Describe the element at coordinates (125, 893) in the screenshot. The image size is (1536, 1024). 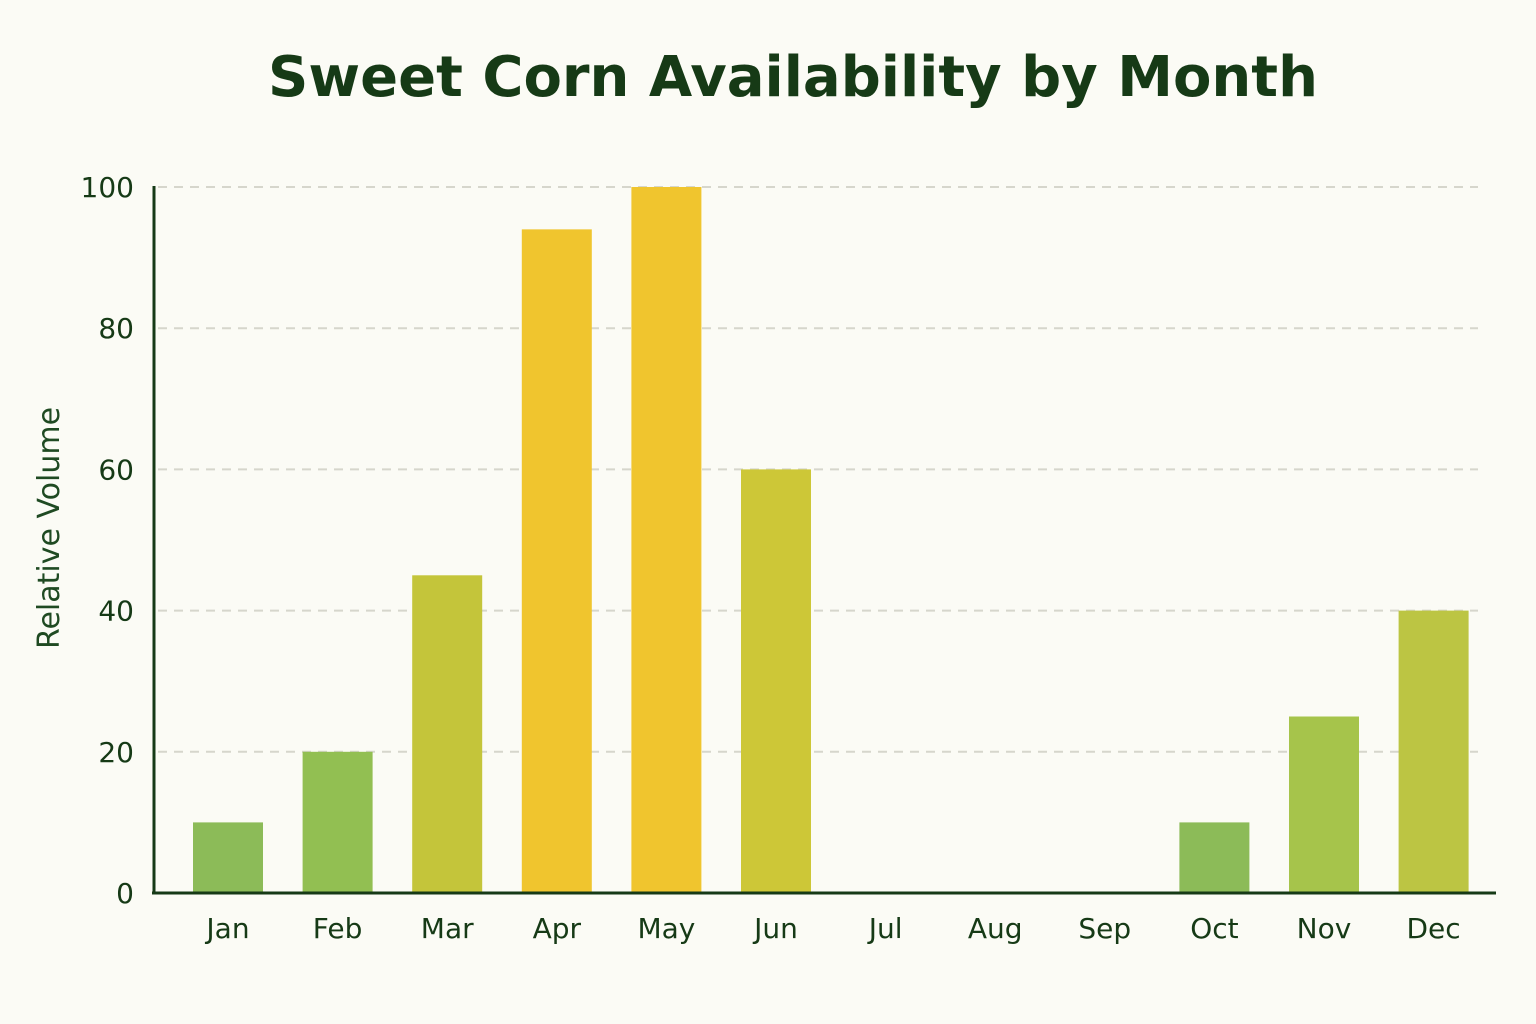
I see `y-tick-label: 0` at that location.